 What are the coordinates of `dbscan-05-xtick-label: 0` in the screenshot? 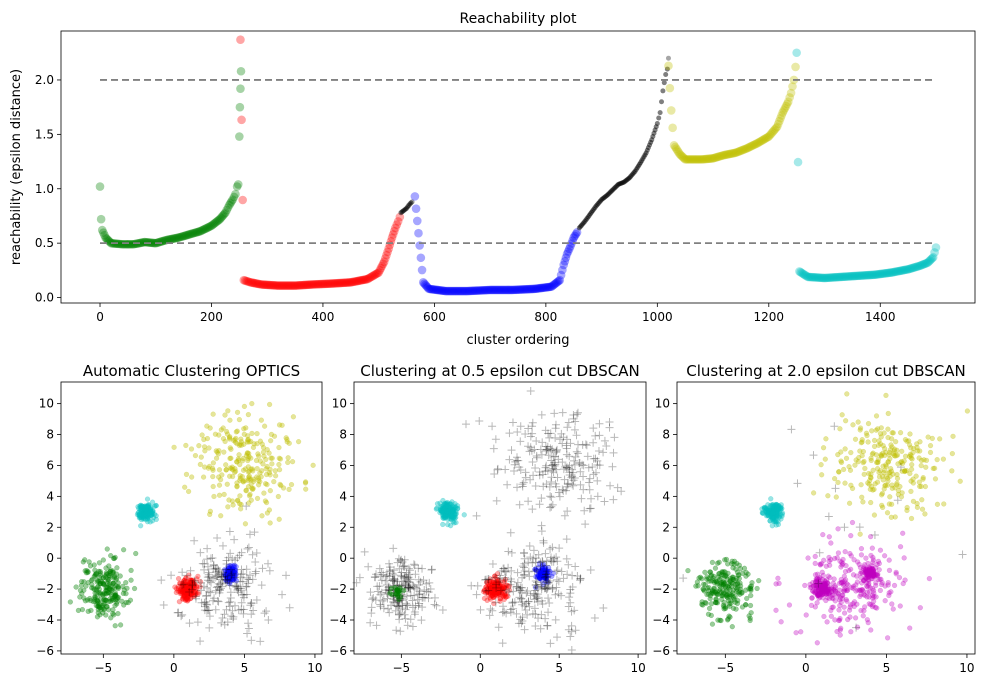 It's located at (480, 668).